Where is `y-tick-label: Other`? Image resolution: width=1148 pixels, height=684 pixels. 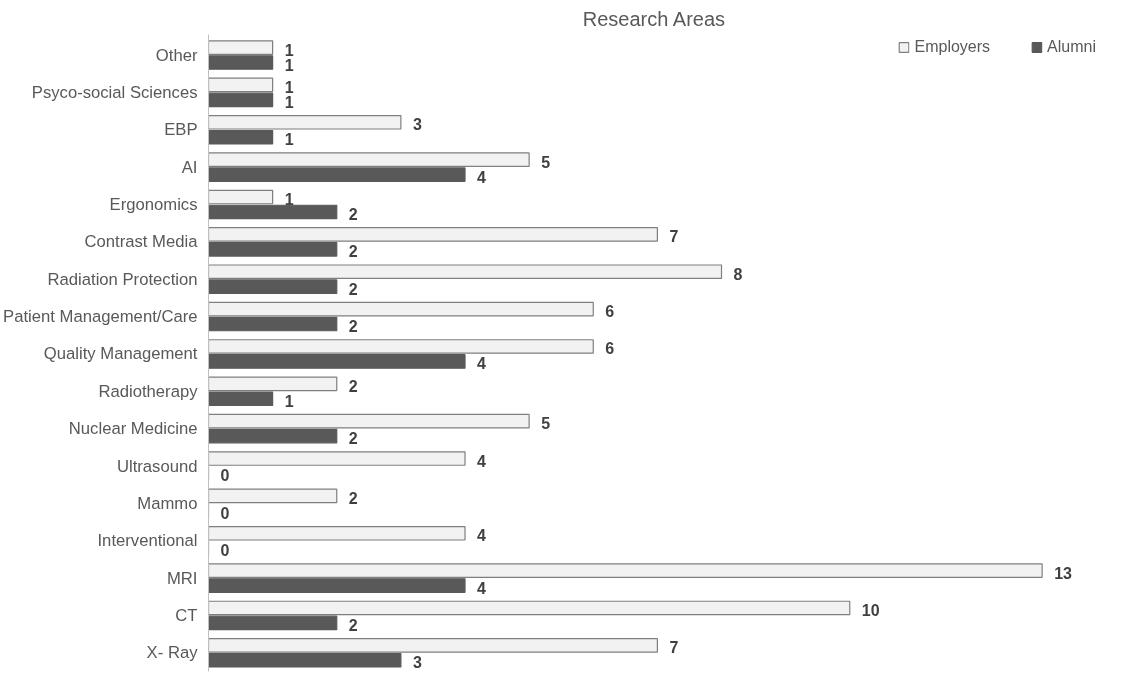 y-tick-label: Other is located at coordinates (176, 55).